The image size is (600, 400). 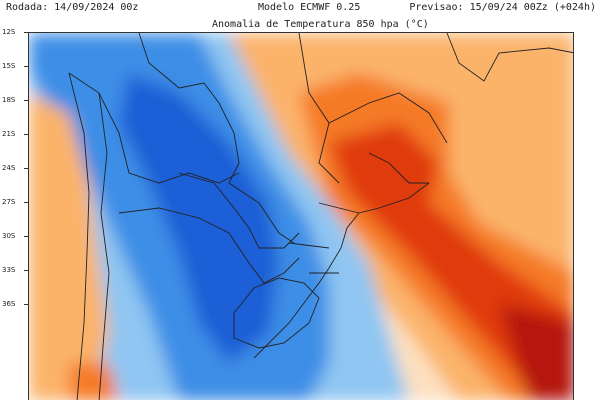 I want to click on latitude-label: 27S, so click(x=9, y=202).